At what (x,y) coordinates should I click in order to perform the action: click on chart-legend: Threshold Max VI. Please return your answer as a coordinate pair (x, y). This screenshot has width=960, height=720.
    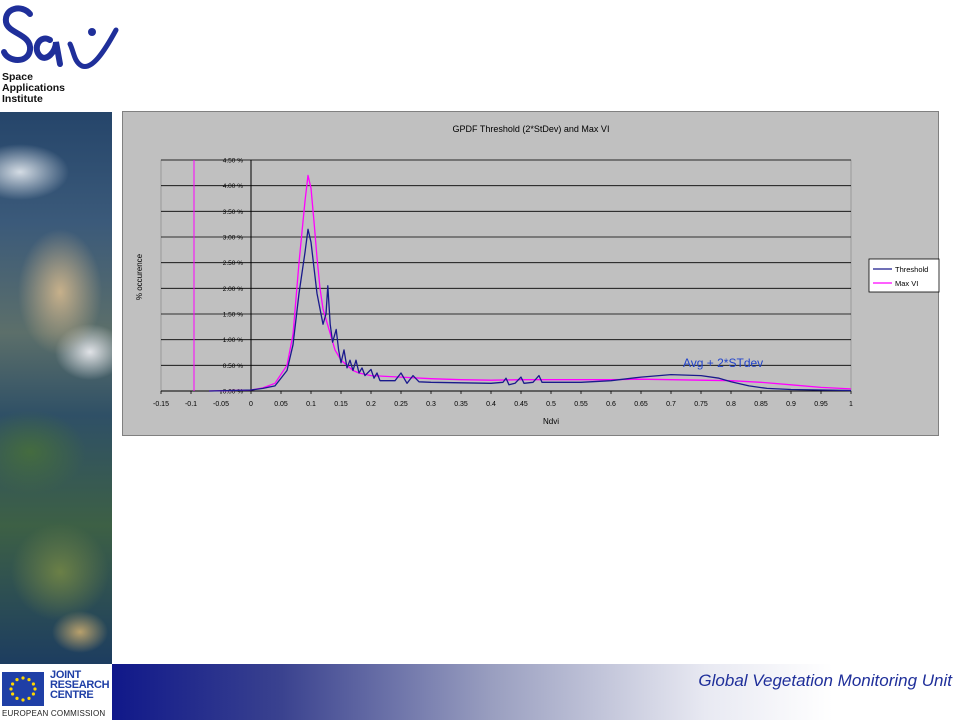
    Looking at the image, I should click on (904, 275).